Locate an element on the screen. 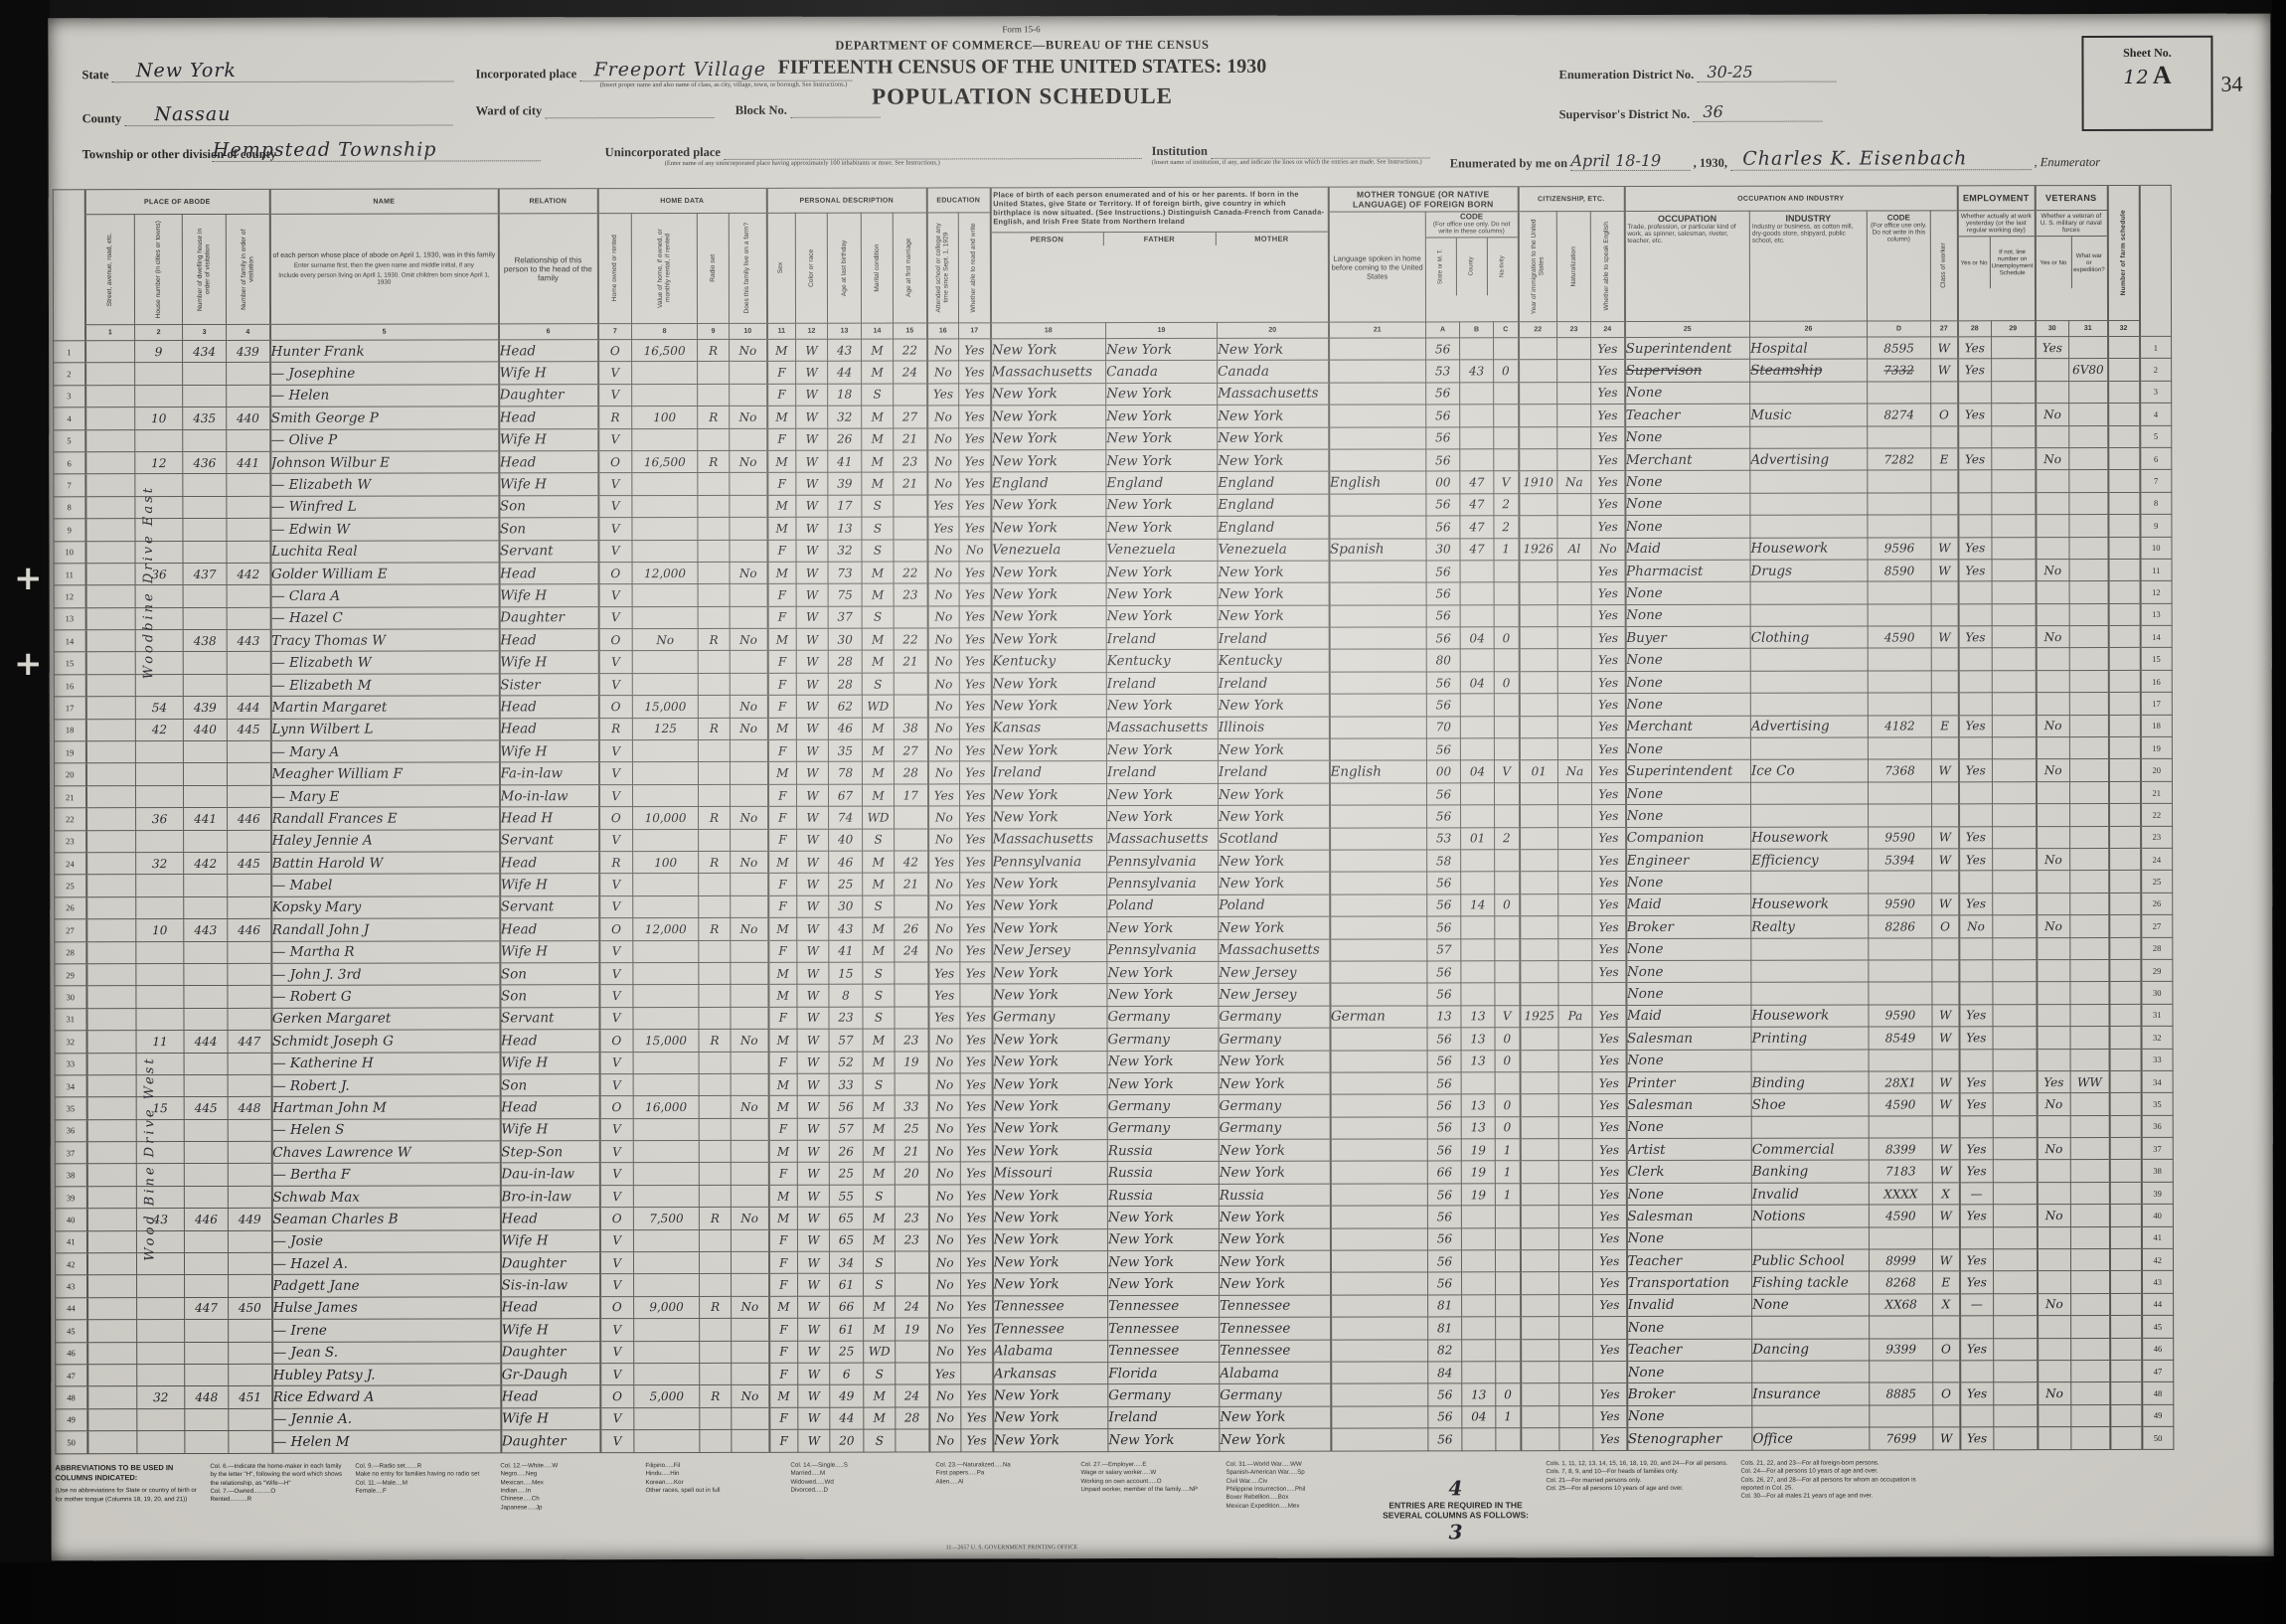 The image size is (2286, 1624). cell-sch: Yes is located at coordinates (944, 1373).